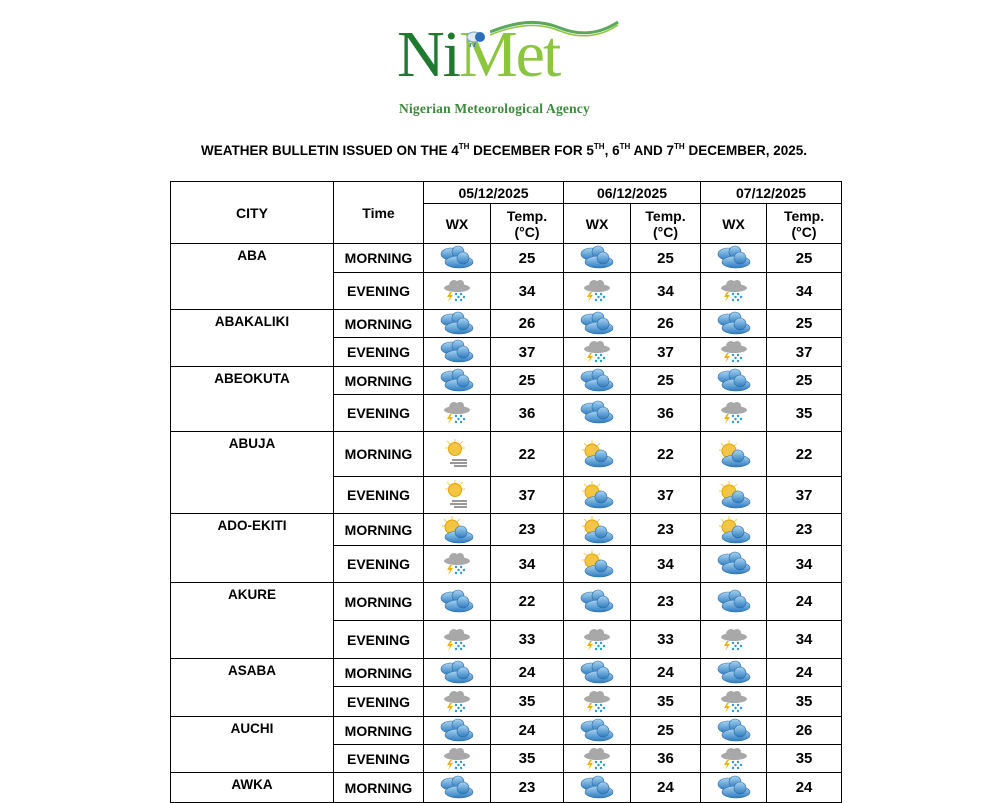  I want to click on nimet-logo: NiMet Nigerian Meteorological Agency, so click(507, 69).